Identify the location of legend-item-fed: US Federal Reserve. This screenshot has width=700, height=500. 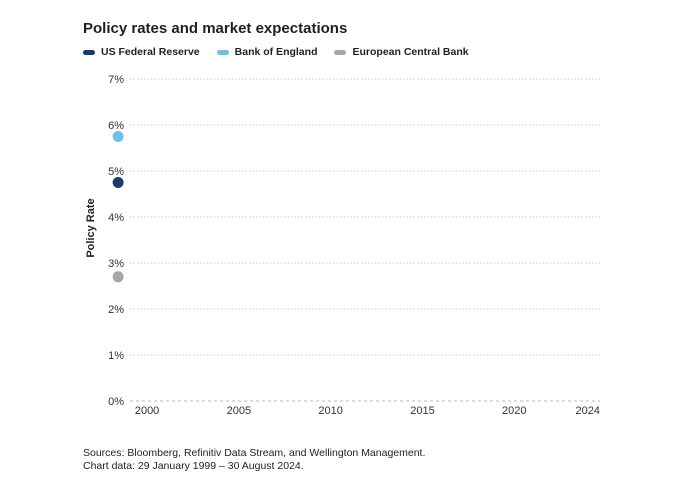
(141, 52).